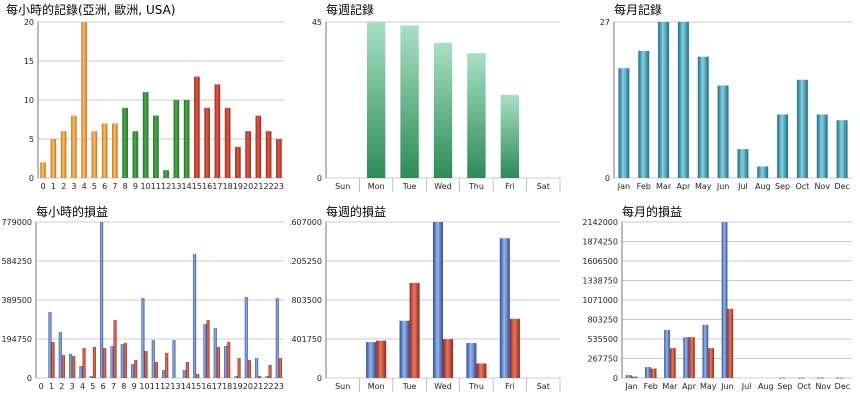  What do you see at coordinates (600, 261) in the screenshot?
I see `y-tick-label: 1606500` at bounding box center [600, 261].